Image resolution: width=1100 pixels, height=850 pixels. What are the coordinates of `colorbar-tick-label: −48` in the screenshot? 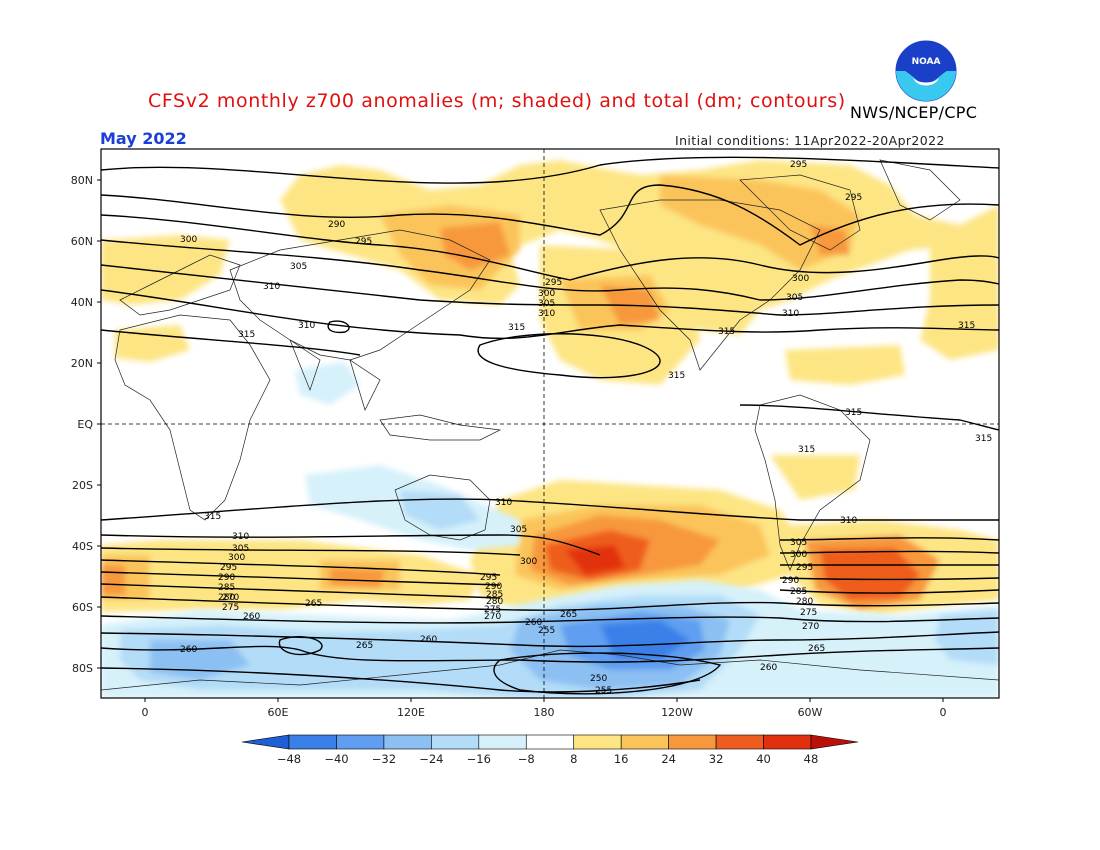 It's located at (289, 759).